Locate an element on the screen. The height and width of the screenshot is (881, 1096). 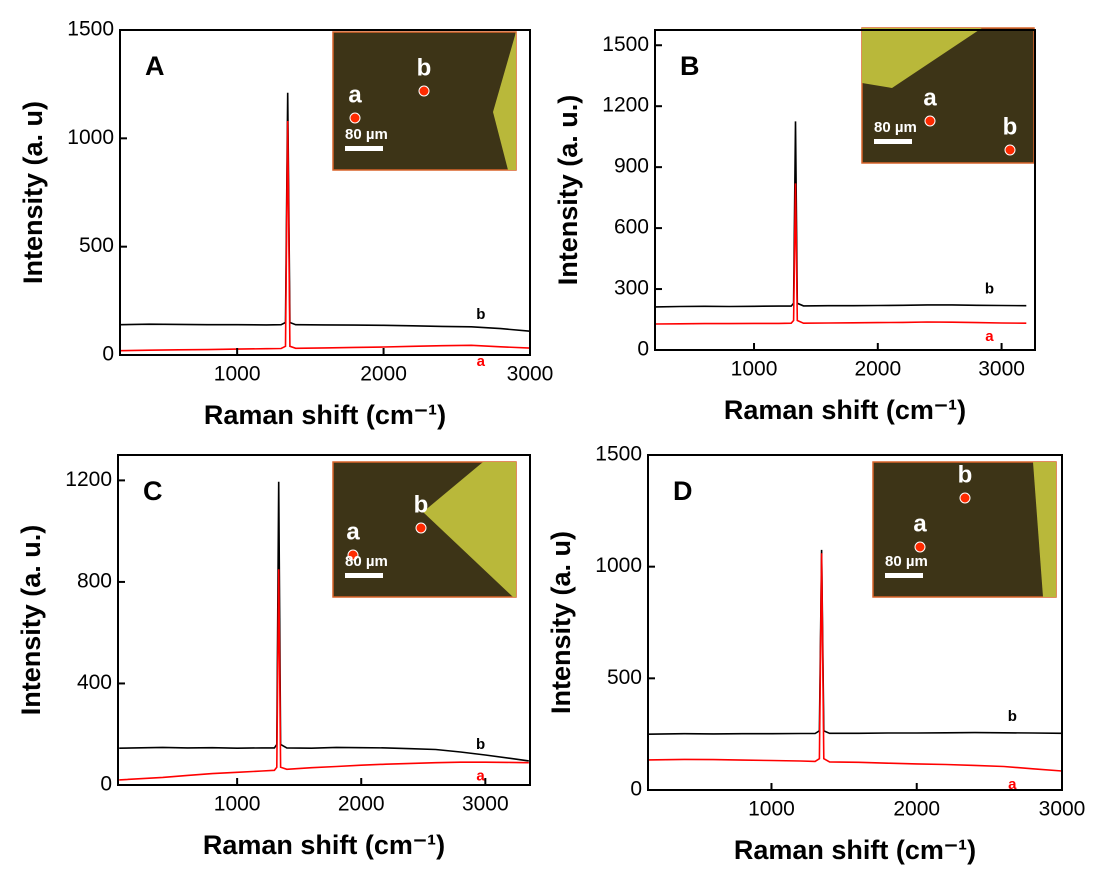
y-tick-label: 900 is located at coordinates (631, 166).